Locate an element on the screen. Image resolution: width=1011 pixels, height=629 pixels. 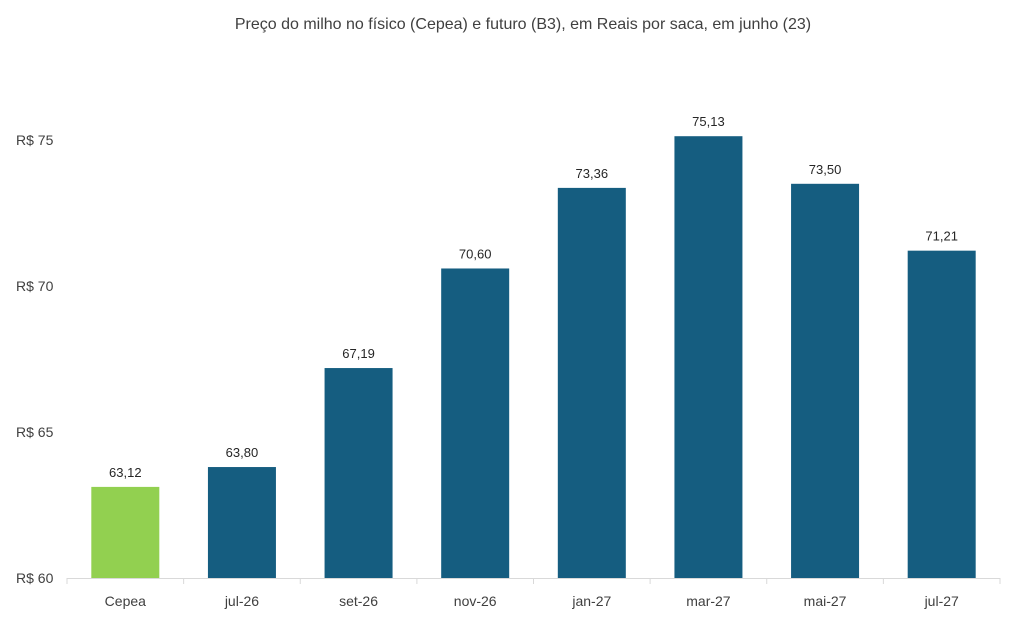
data-label: 73,50 is located at coordinates (825, 169).